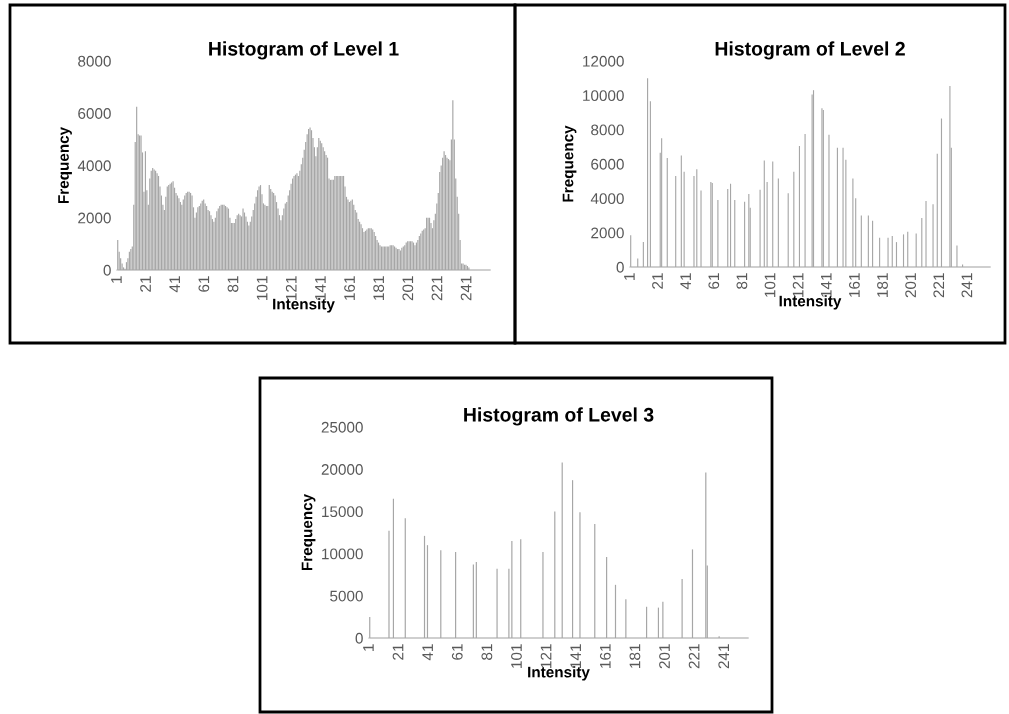 This screenshot has height=714, width=1009. I want to click on chart-title: Histogram of Level 3, so click(559, 416).